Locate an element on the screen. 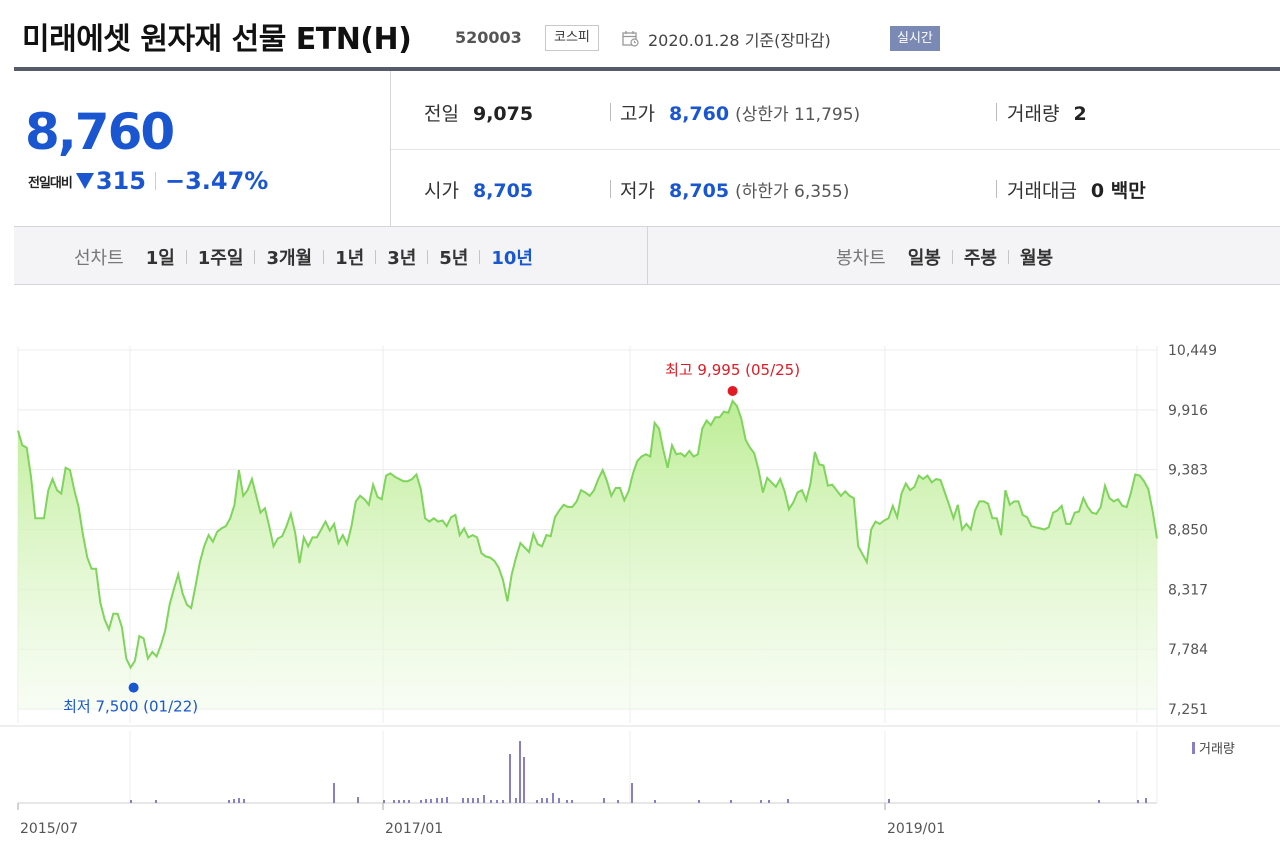 The width and height of the screenshot is (1280, 859). low-value: 8,705 is located at coordinates (699, 191).